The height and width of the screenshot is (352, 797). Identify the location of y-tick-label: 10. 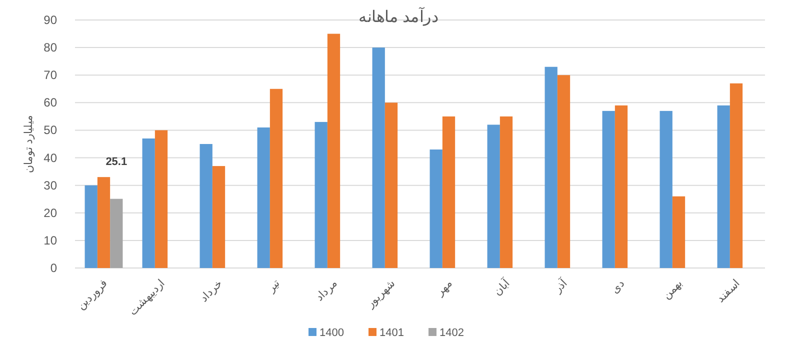
(51, 240).